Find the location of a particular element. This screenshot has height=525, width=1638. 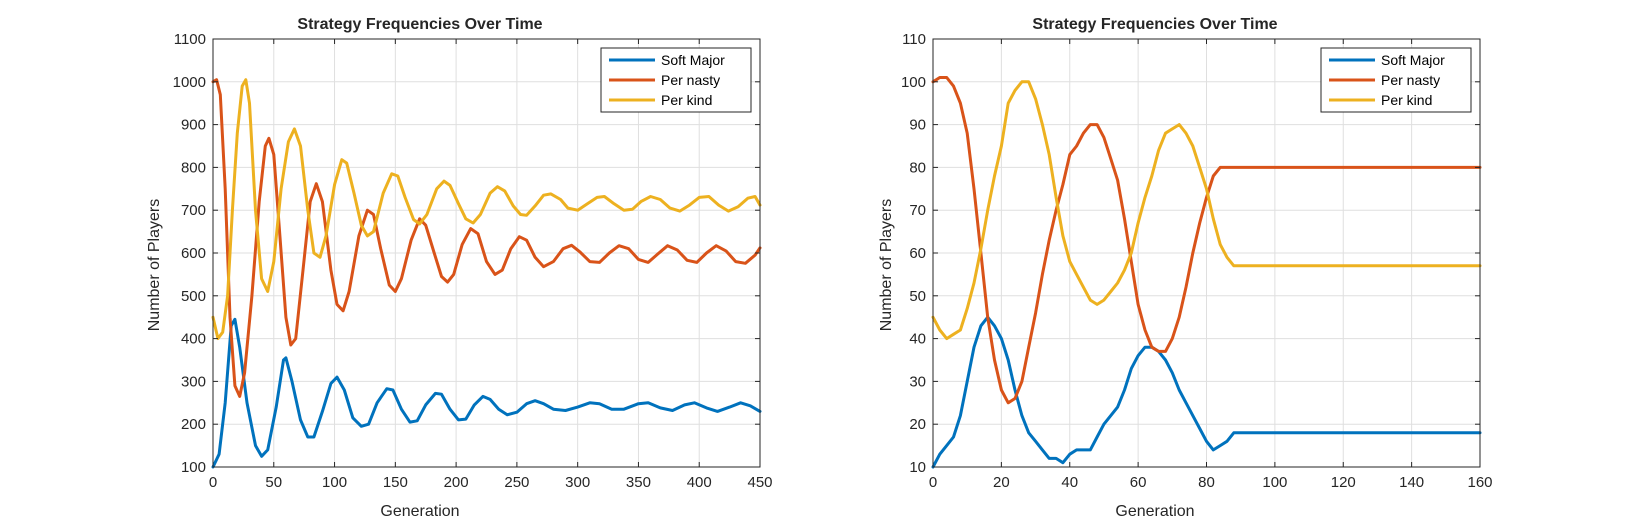

chart-right-legend-label: Soft Major is located at coordinates (1413, 60).